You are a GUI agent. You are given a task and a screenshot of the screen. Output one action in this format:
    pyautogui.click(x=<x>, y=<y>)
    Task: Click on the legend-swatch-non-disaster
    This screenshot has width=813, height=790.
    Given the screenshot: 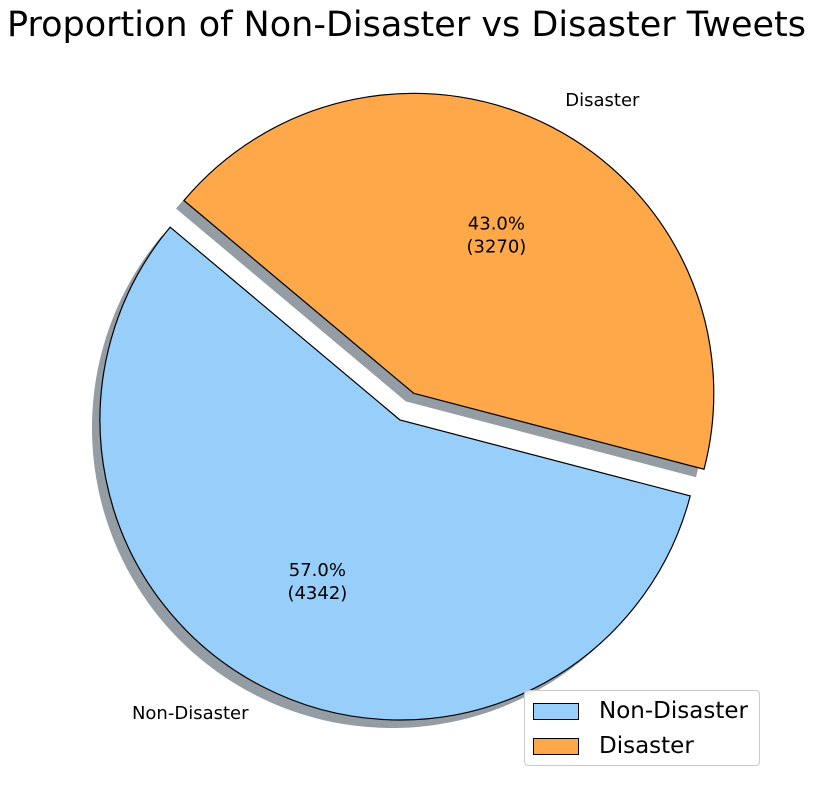 What is the action you would take?
    pyautogui.click(x=556, y=711)
    